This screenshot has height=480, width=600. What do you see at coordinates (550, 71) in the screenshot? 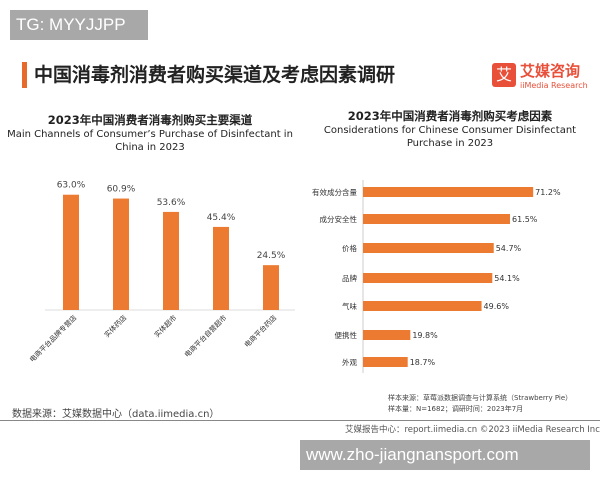
I see `logo-cn: 艾媒咨询` at bounding box center [550, 71].